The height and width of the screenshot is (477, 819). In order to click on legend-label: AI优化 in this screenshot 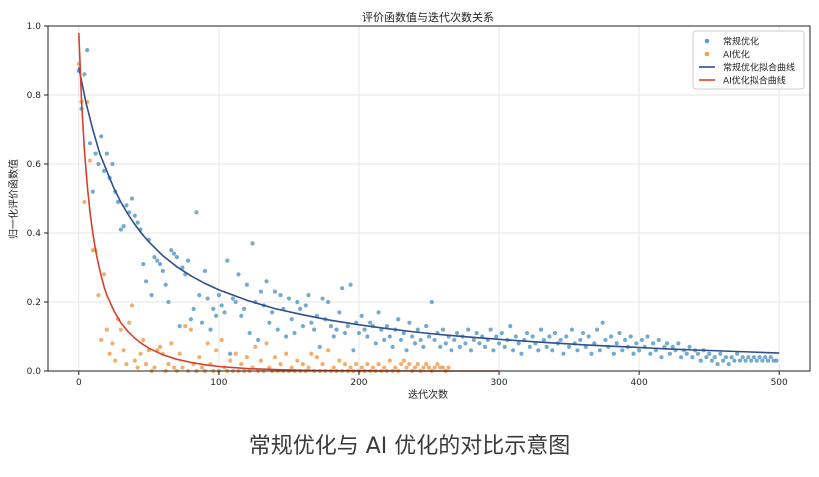, I will do `click(736, 55)`.